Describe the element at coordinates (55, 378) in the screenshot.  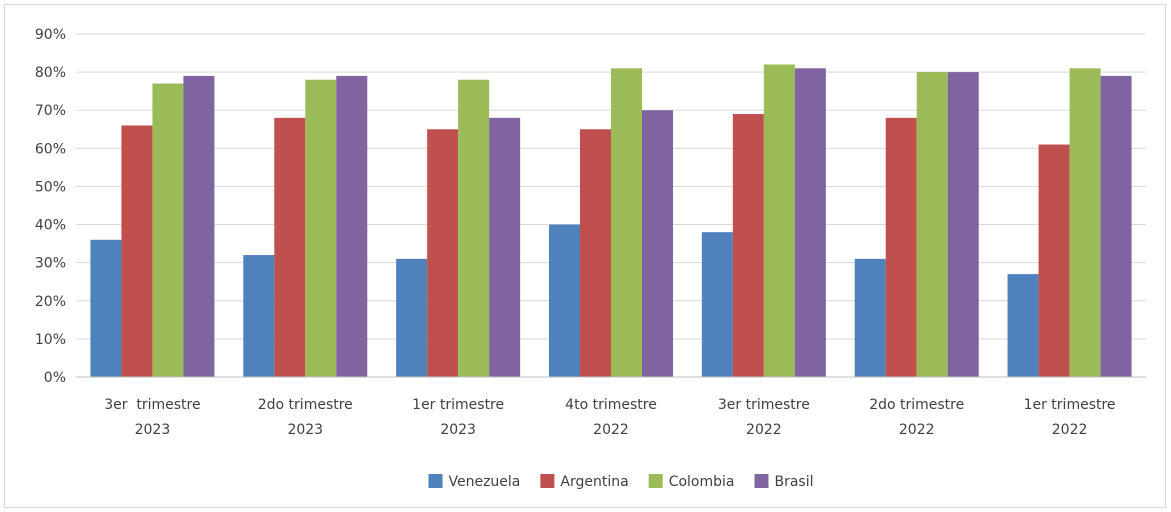
I see `y-tick-label: 0%` at that location.